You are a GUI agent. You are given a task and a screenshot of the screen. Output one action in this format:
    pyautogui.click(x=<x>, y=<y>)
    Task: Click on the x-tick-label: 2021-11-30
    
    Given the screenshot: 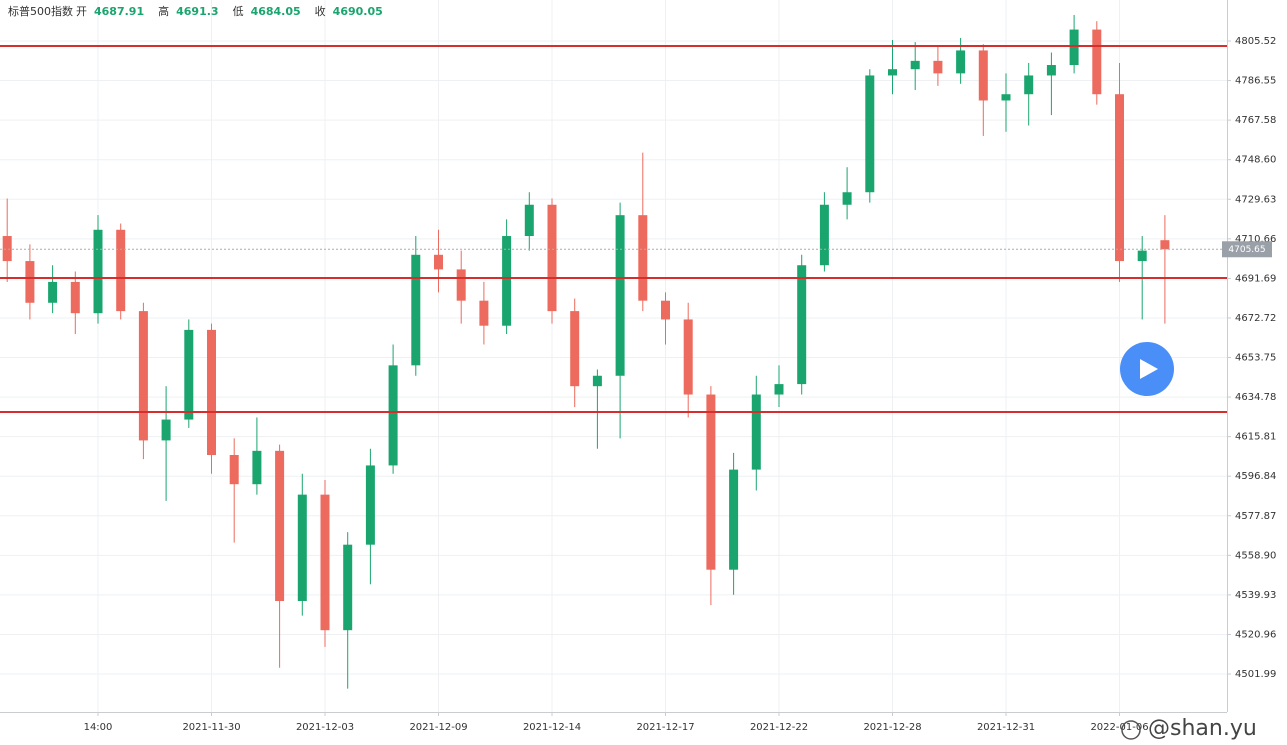 What is the action you would take?
    pyautogui.click(x=211, y=727)
    